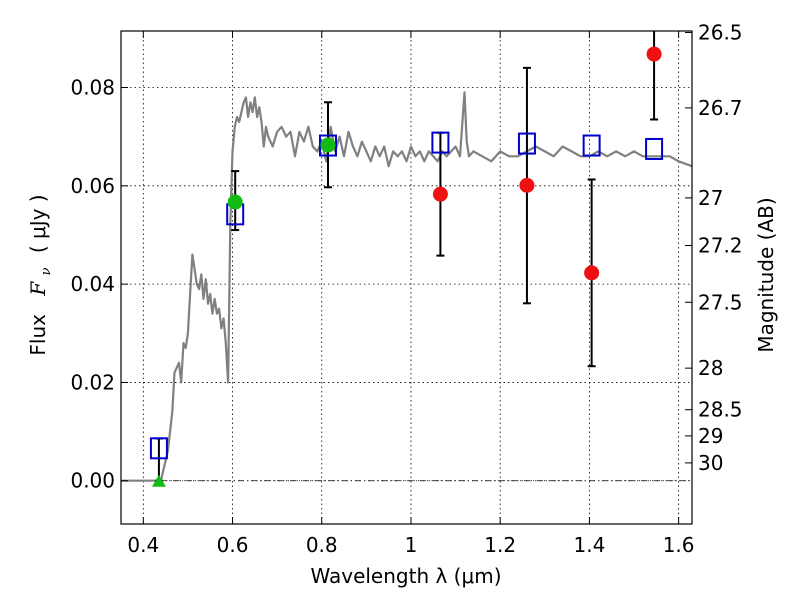 This screenshot has height=600, width=800. Describe the element at coordinates (46, 271) in the screenshot. I see `y-axis-title-sub: ν` at that location.